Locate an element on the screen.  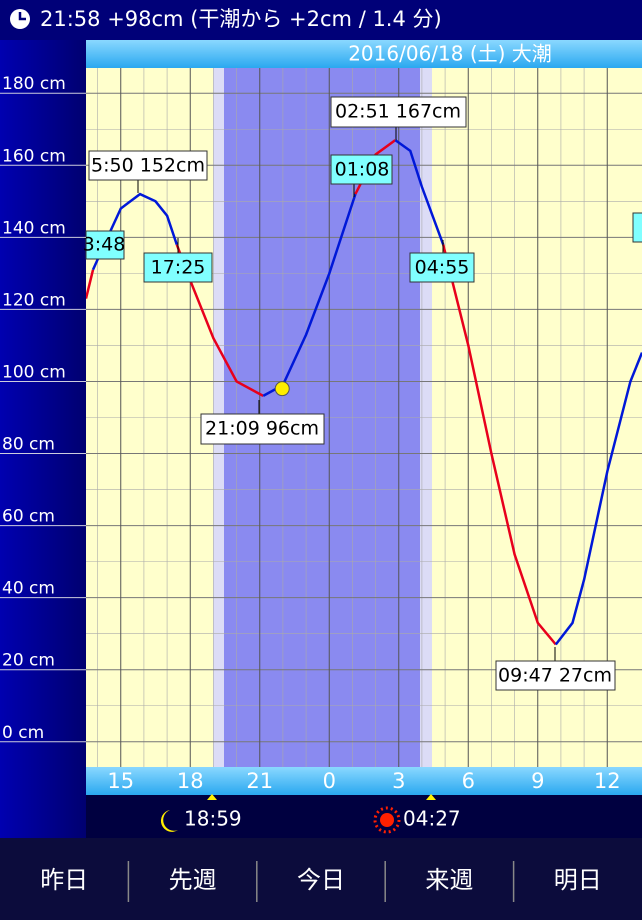
moonset-marker is located at coordinates (212, 797).